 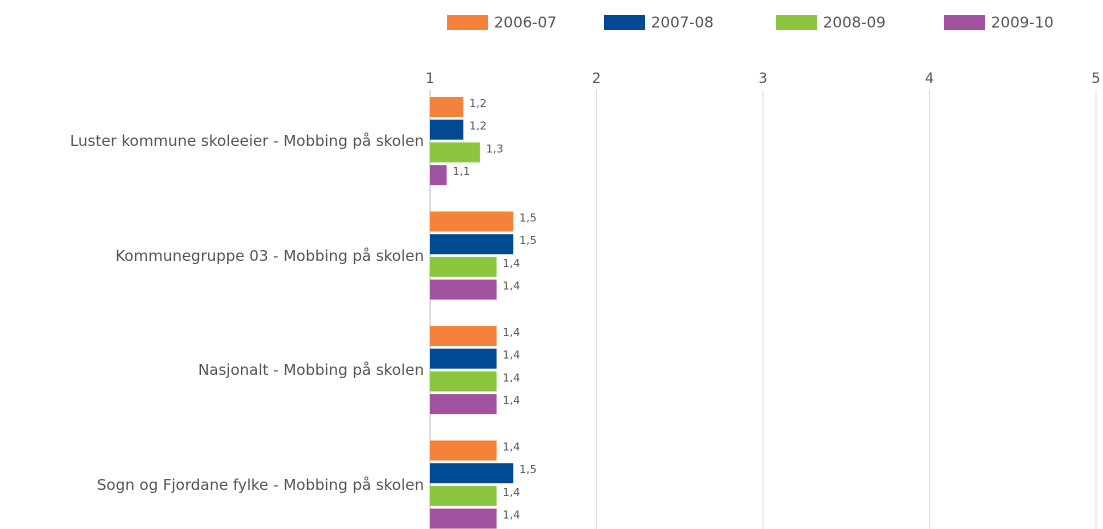 What do you see at coordinates (311, 370) in the screenshot?
I see `category-label: Nasjonalt - Mobbing på skolen` at bounding box center [311, 370].